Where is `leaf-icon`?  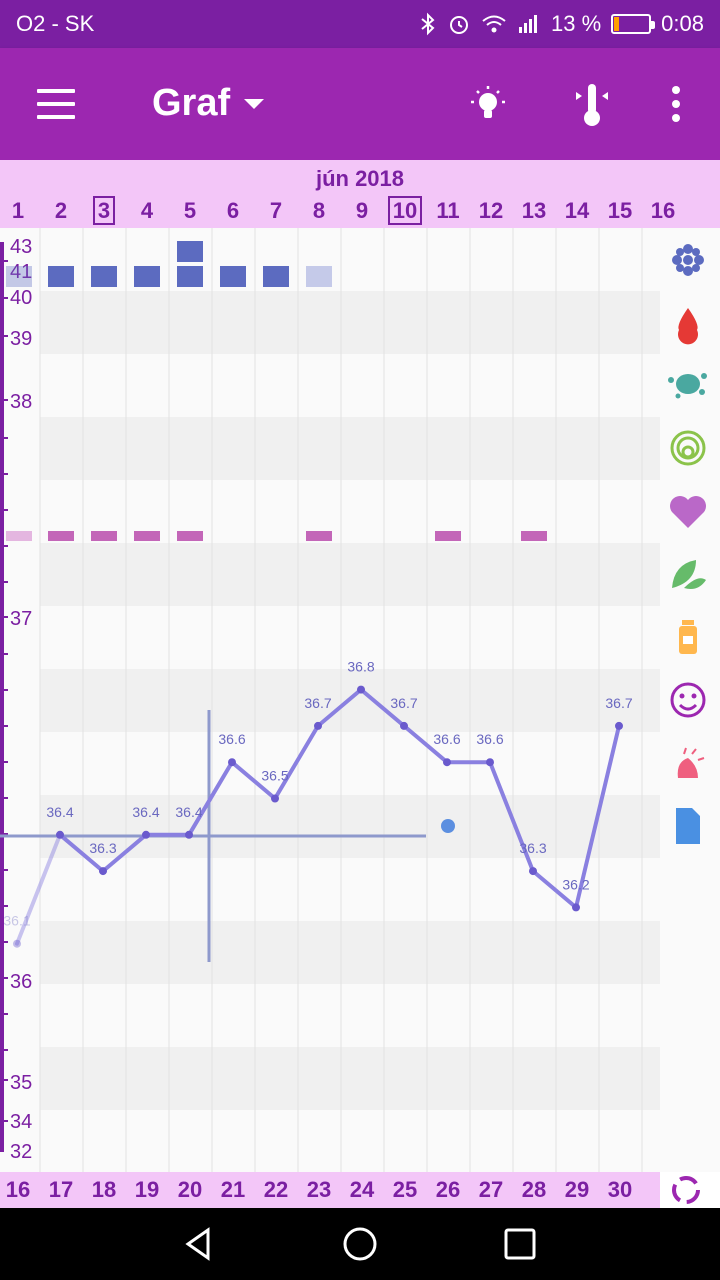 leaf-icon is located at coordinates (689, 574).